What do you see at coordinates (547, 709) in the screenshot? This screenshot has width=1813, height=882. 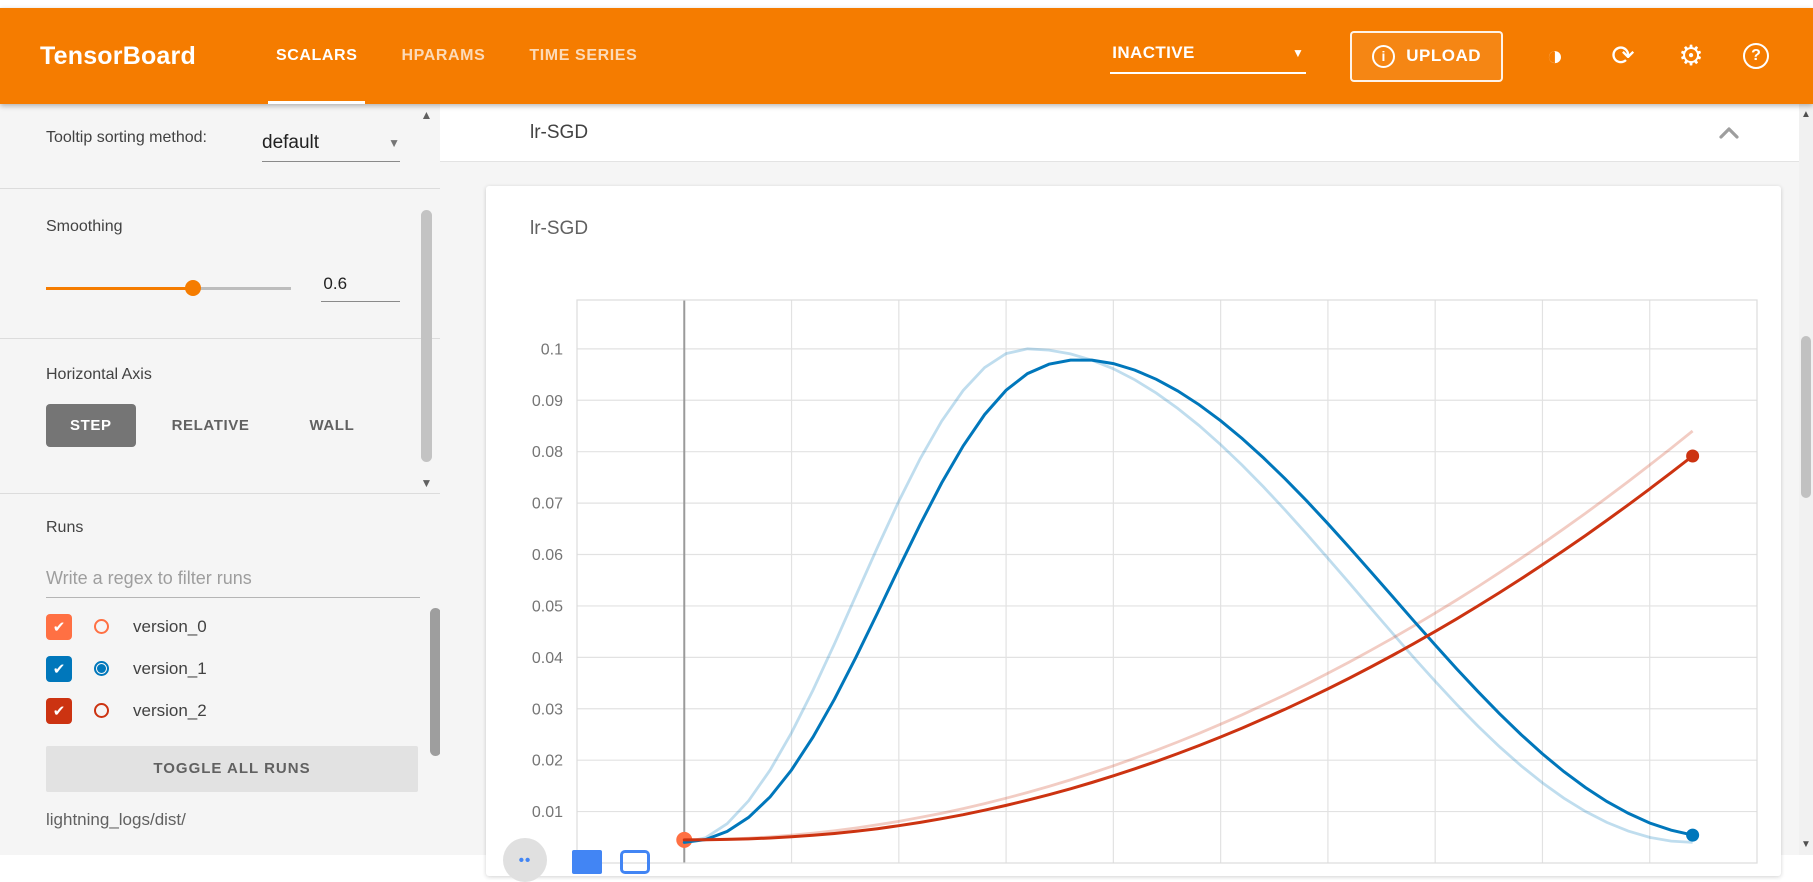 I see `y-tick-label: 0.03` at bounding box center [547, 709].